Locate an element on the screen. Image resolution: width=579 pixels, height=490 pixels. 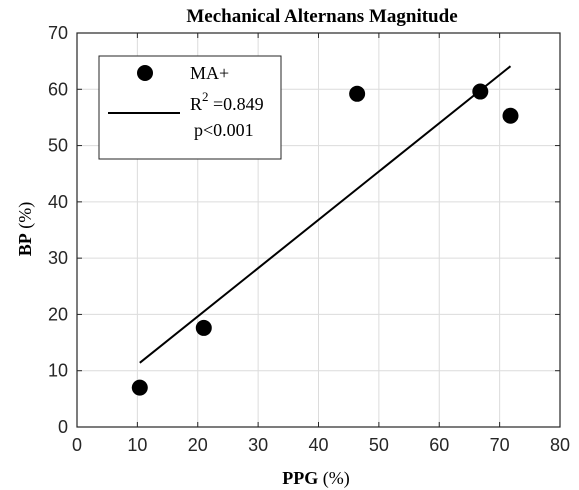
legend: MA+ R2 =0.849 p<0.001 is located at coordinates (190, 107).